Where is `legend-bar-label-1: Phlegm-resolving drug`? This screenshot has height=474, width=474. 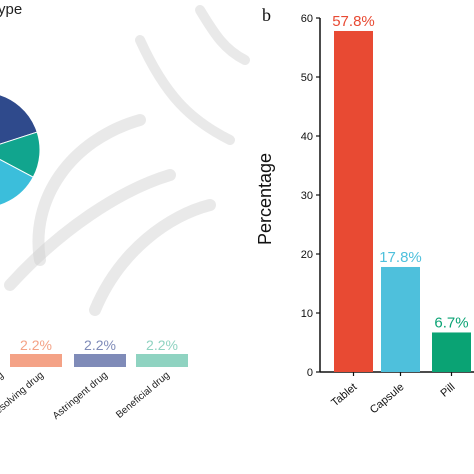
legend-bar-label-1: Phlegm-resolving drug is located at coordinates (23, 406).